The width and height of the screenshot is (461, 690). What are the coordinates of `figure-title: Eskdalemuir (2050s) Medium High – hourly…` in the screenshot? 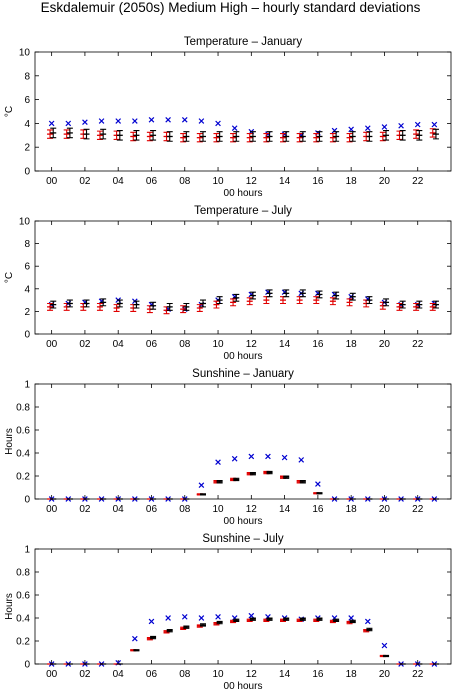 It's located at (230, 7).